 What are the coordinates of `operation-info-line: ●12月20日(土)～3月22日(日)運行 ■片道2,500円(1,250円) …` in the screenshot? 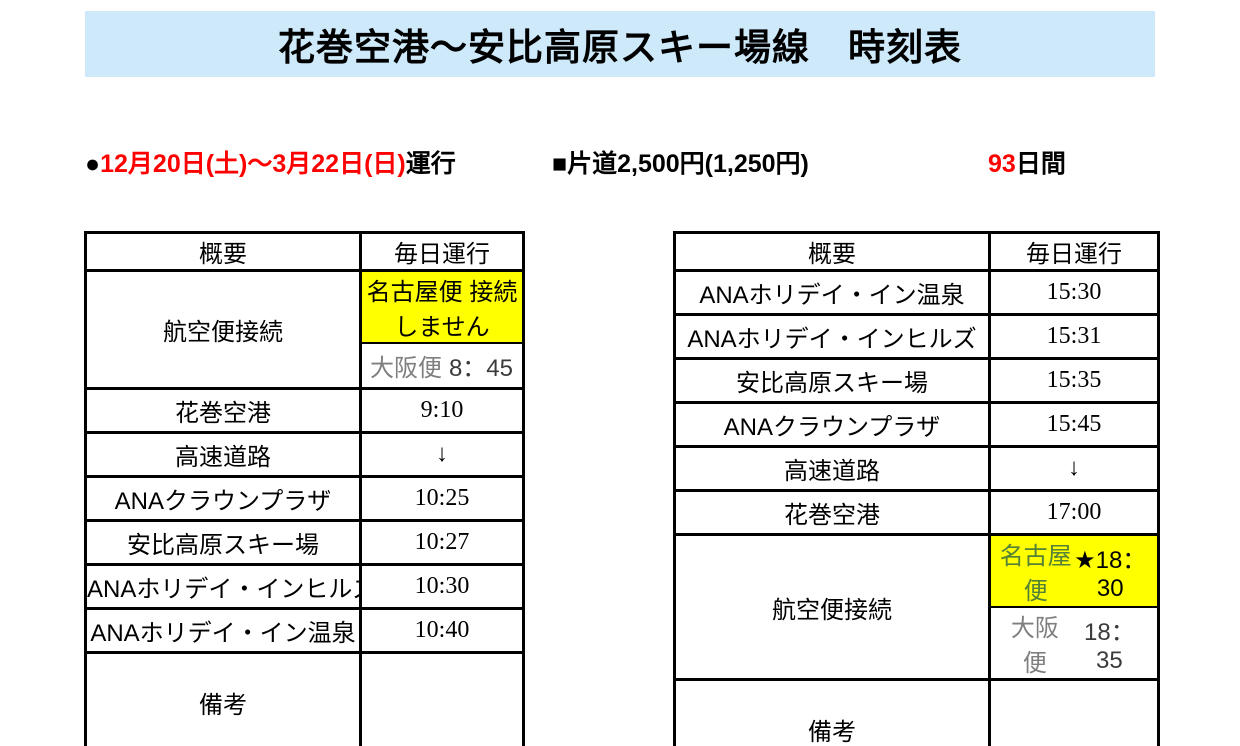 It's located at (645, 164).